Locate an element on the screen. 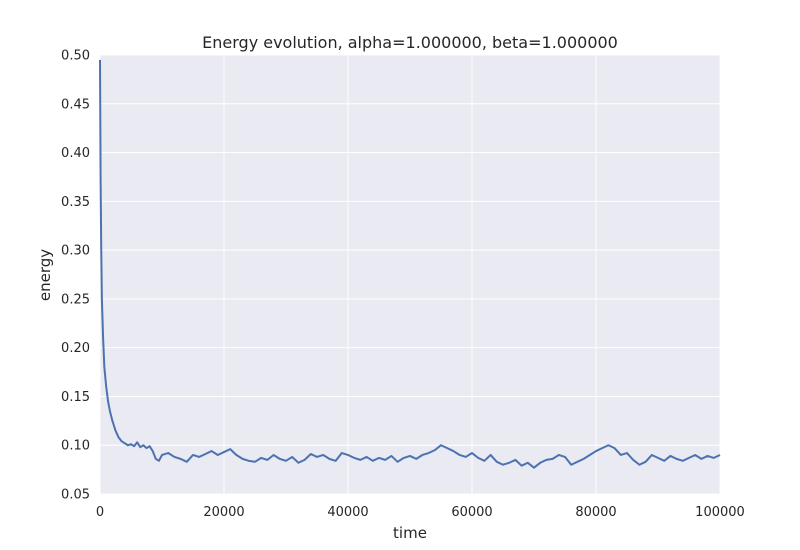 The height and width of the screenshot is (550, 800). x-tick-label: 0 is located at coordinates (100, 512).